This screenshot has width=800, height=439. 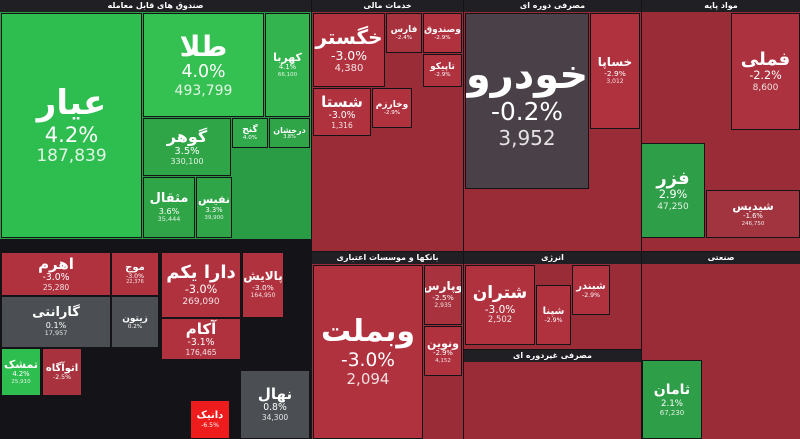 I want to click on sector-title: مواد پایه, so click(x=721, y=6).